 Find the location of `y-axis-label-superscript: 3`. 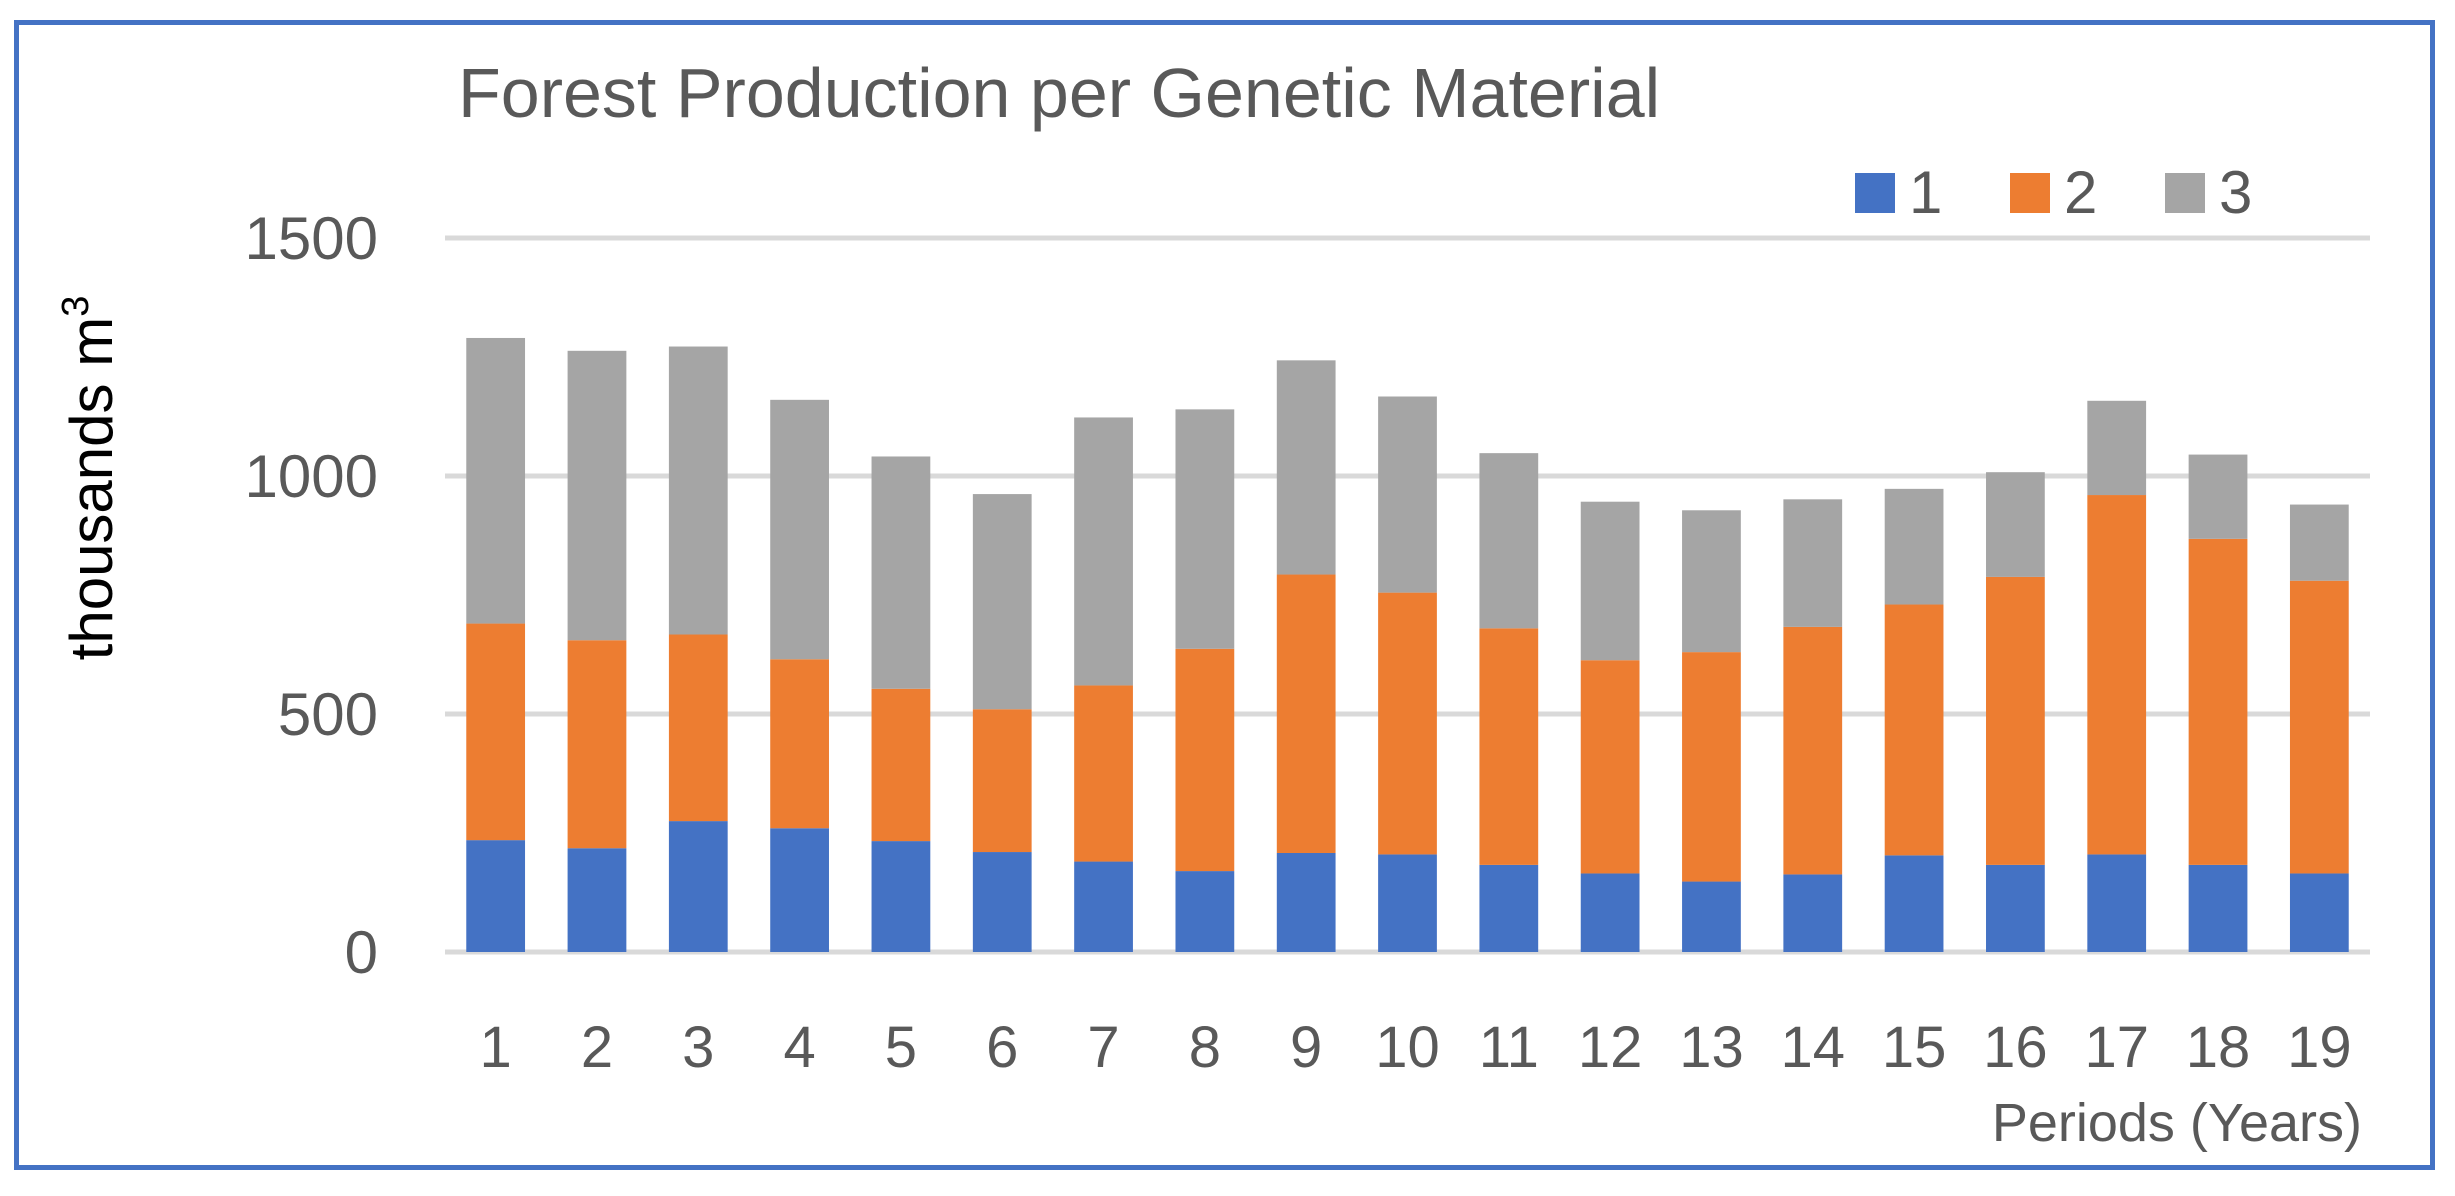

y-axis-label-superscript: 3 is located at coordinates (76, 306).